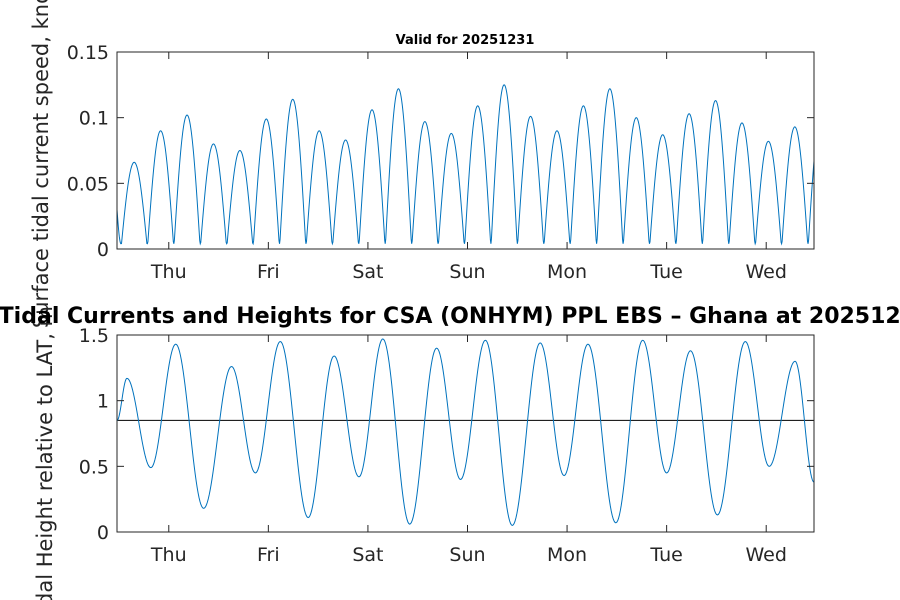  I want to click on y-tick-label: 0.1, so click(94, 119).